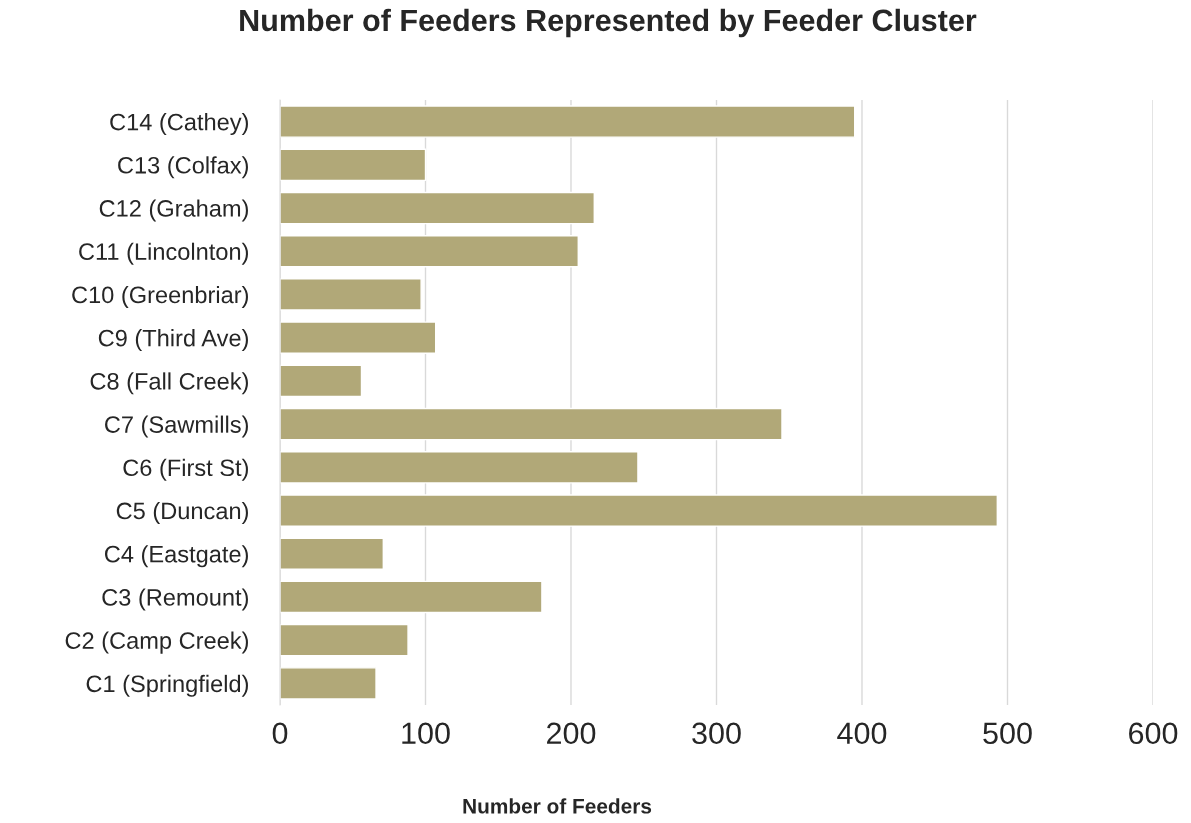 The image size is (1191, 823). What do you see at coordinates (156, 642) in the screenshot?
I see `y-tick-label: C2 (Camp Creek)` at bounding box center [156, 642].